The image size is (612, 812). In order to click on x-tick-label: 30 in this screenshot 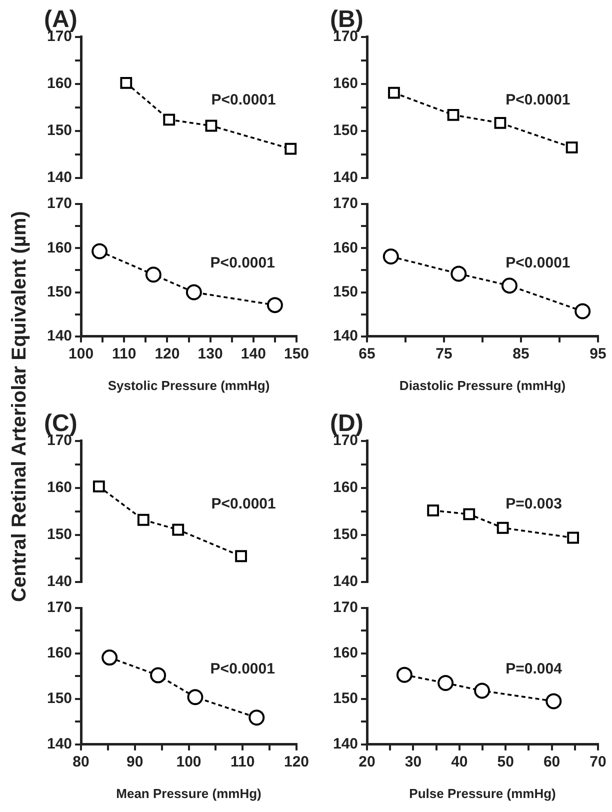, I will do `click(413, 762)`.